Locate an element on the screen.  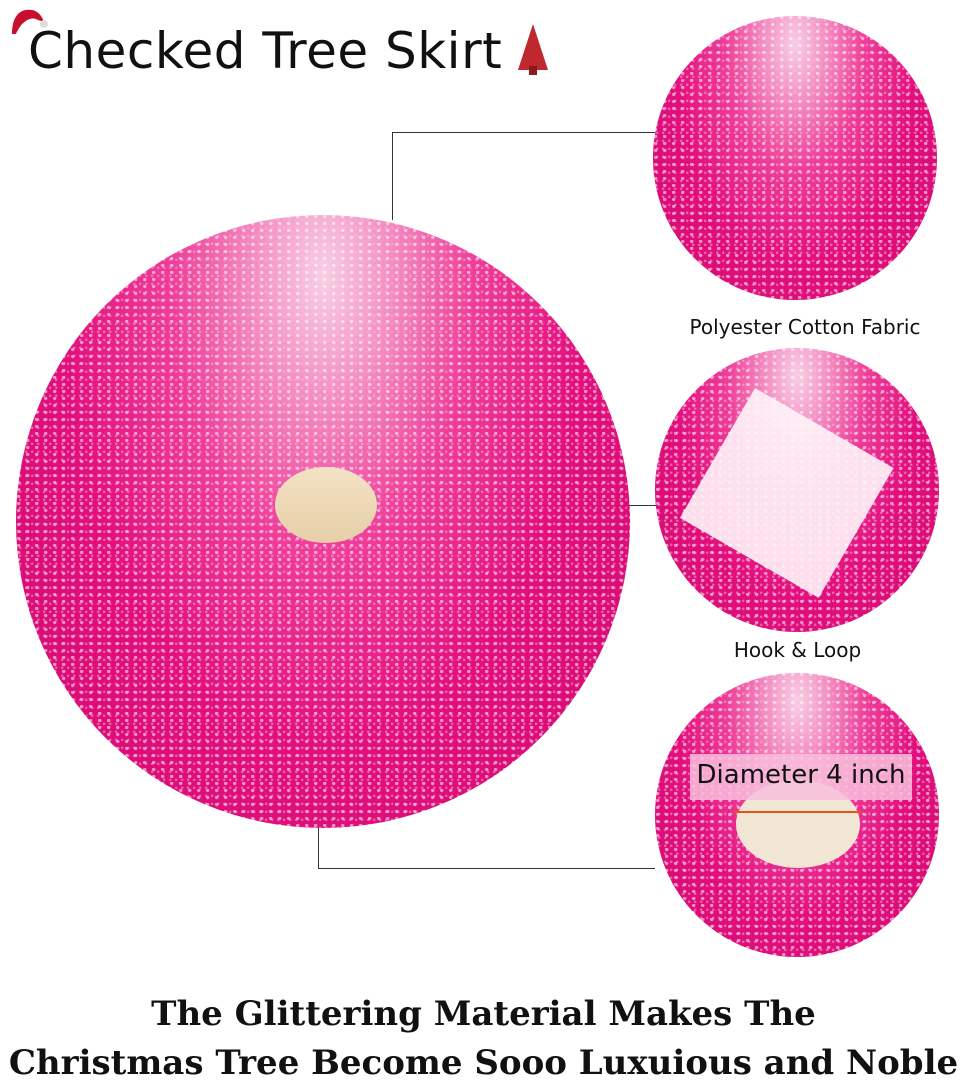
connector-top is located at coordinates (392, 176).